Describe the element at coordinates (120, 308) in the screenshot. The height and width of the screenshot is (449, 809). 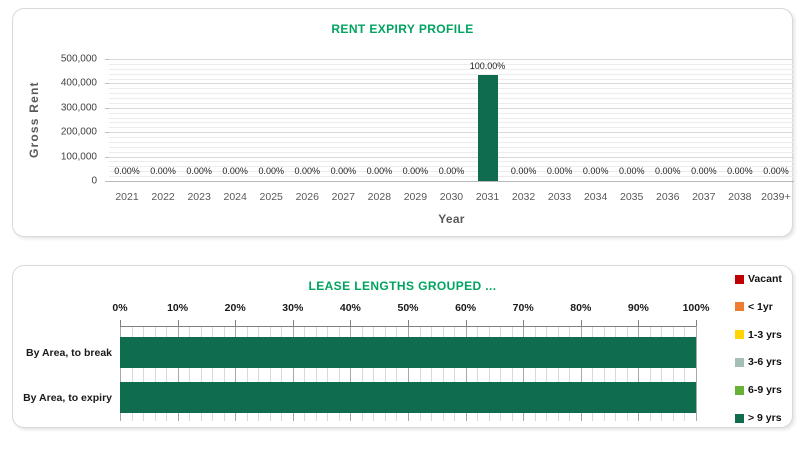
I see `x-tick-label-0%: 0%` at that location.